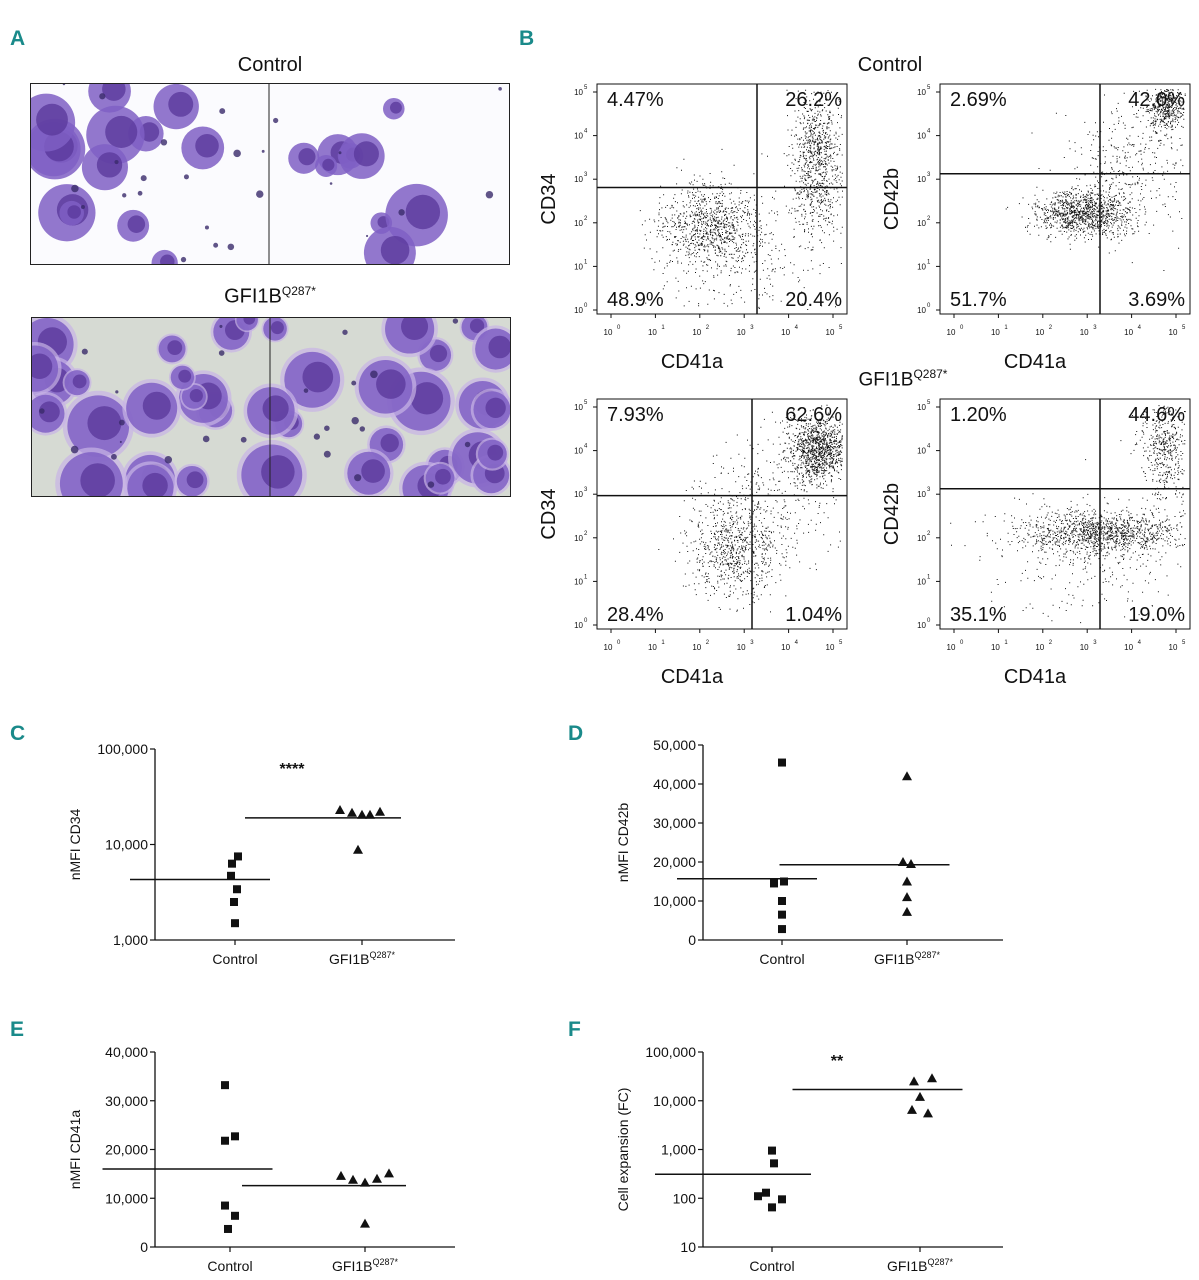 The height and width of the screenshot is (1280, 1199). What do you see at coordinates (75, 1150) in the screenshot?
I see `y-axis-label: nMFI CD41a` at bounding box center [75, 1150].